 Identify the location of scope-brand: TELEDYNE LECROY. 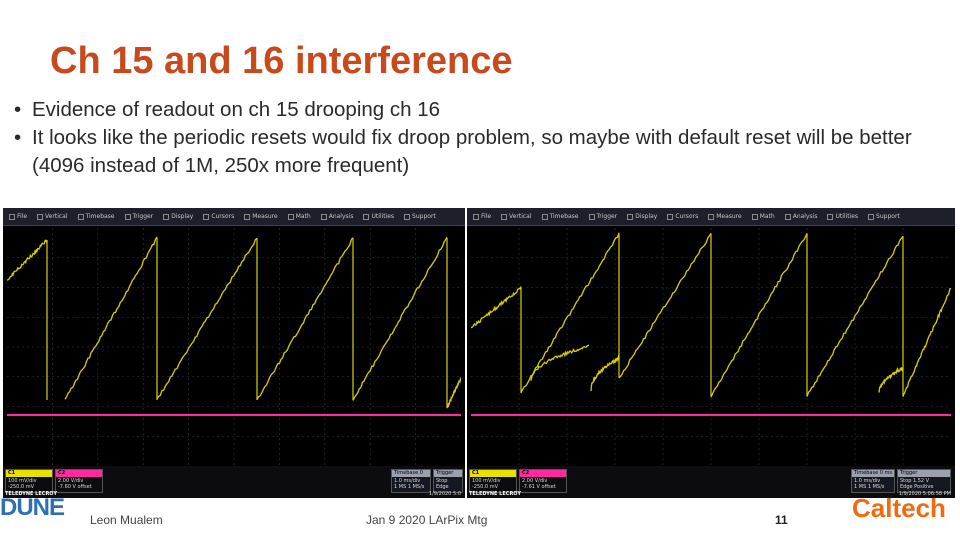
(495, 494).